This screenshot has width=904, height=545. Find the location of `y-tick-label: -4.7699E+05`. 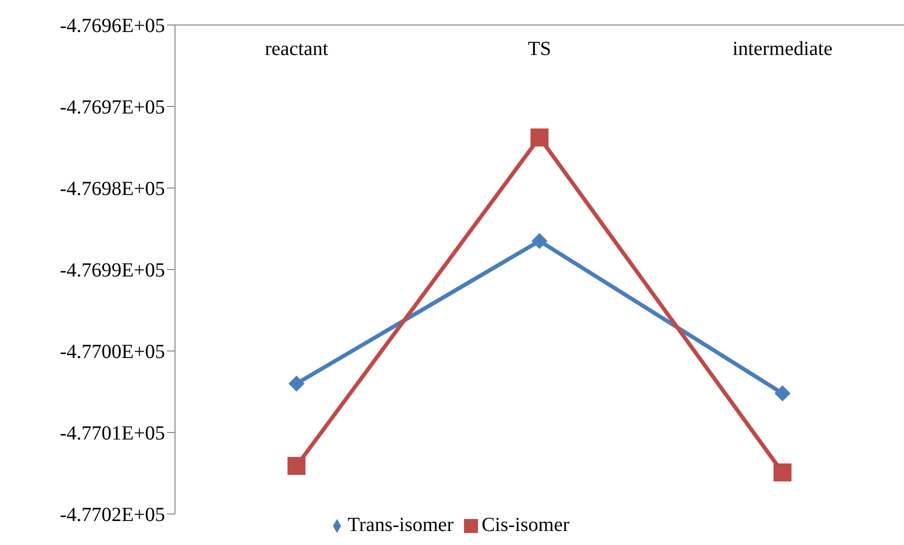

y-tick-label: -4.7699E+05 is located at coordinates (112, 271).